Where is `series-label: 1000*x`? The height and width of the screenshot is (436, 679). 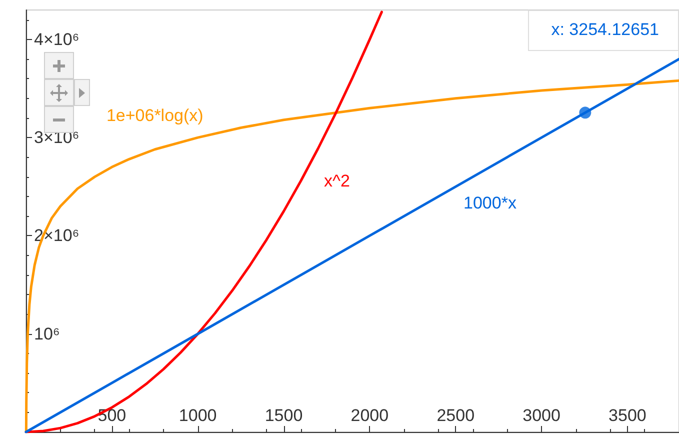 series-label: 1000*x is located at coordinates (490, 203).